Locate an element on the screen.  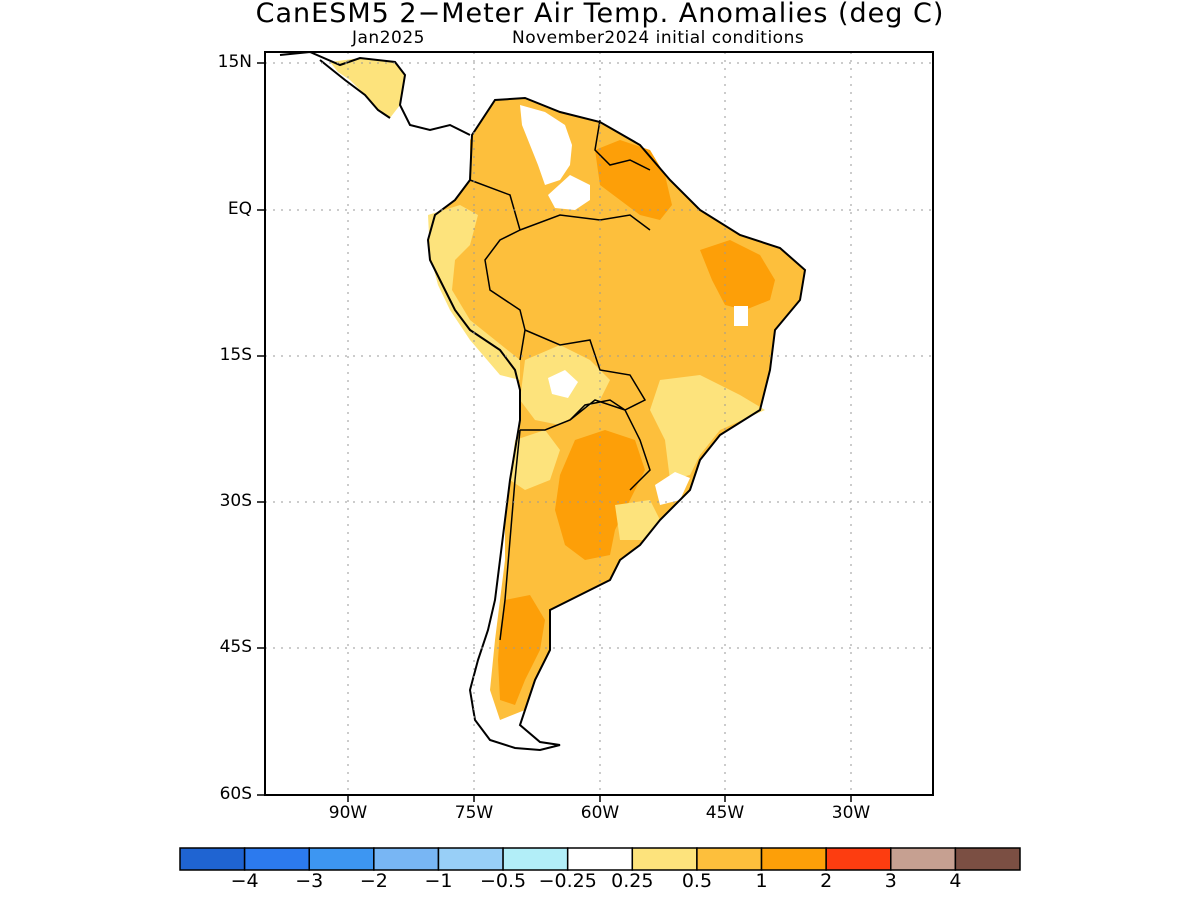
initial-conditions-label: November2024 initial conditions is located at coordinates (658, 38).